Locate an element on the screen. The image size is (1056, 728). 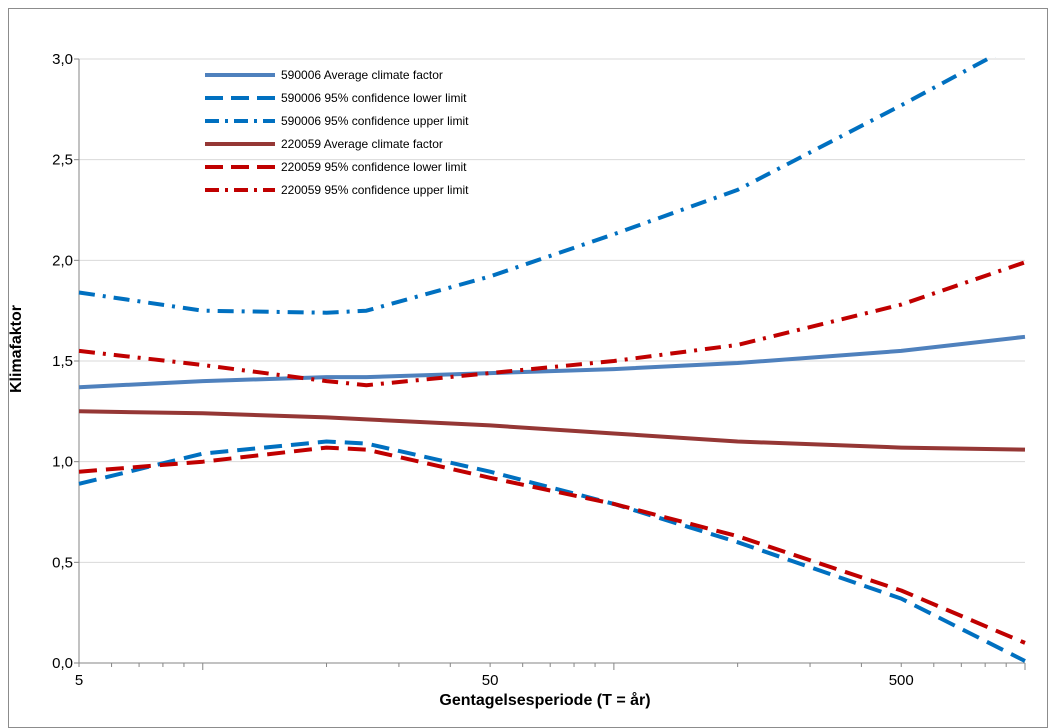
legend-label: 220059 95% confidence upper limit is located at coordinates (375, 190).